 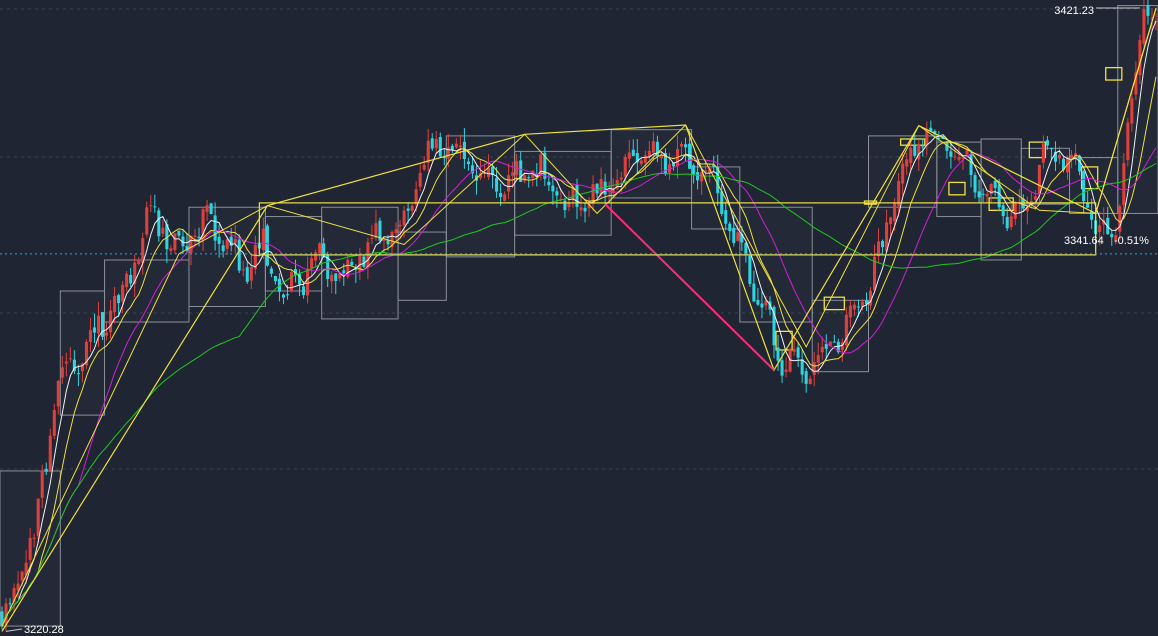 I want to click on last-price-label: 3341.64, so click(x=1084, y=241).